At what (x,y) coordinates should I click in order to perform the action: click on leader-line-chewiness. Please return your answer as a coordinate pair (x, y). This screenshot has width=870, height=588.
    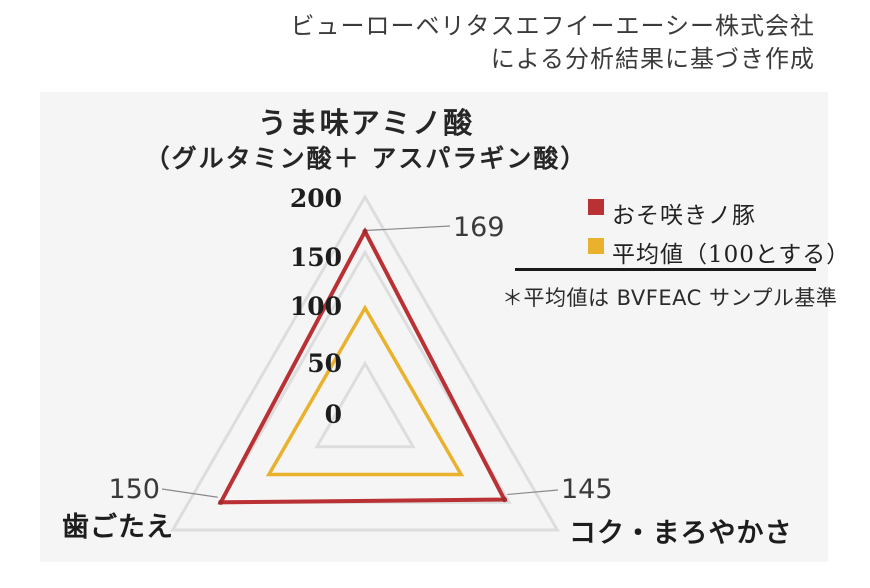
    Looking at the image, I should click on (189, 493).